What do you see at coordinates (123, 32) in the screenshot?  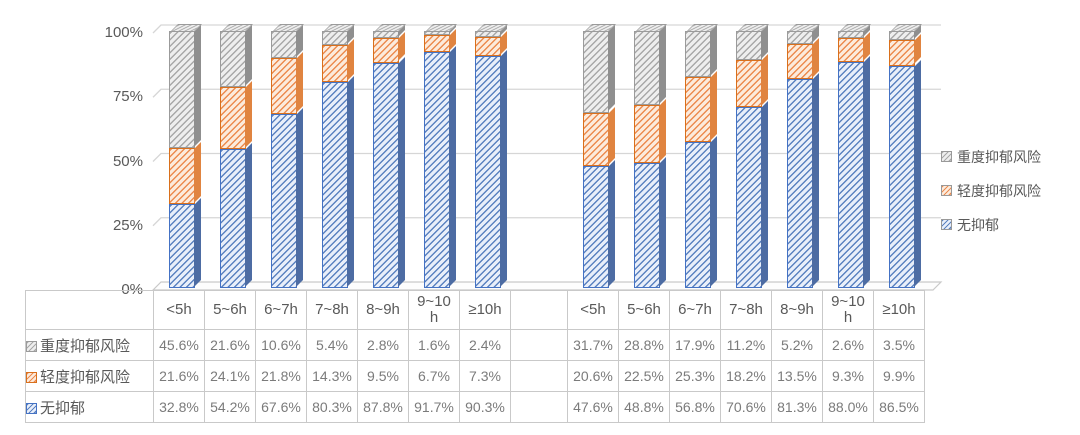 I see `y-axis-label: 100%` at bounding box center [123, 32].